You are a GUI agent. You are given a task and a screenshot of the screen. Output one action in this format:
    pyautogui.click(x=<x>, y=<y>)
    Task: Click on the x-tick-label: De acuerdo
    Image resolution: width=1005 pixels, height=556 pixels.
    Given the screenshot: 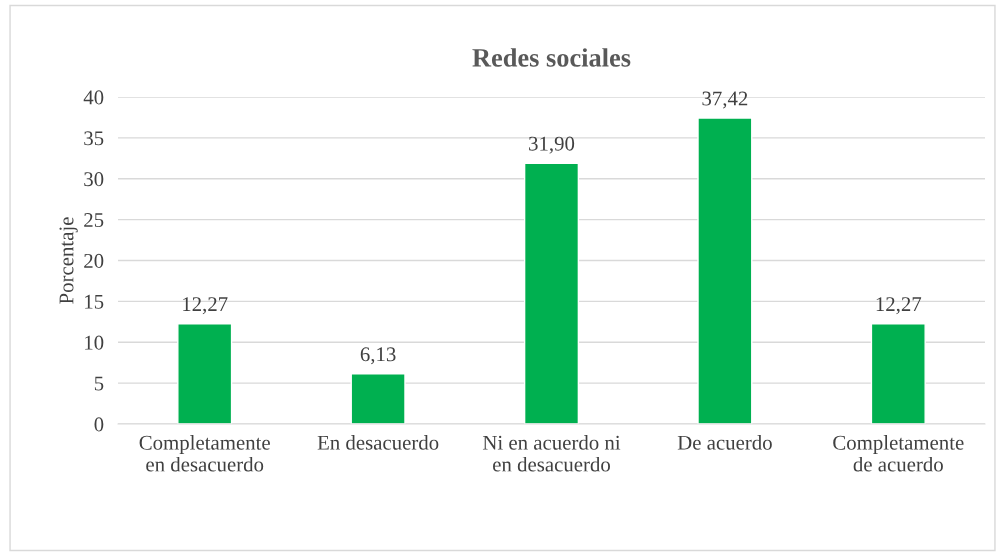 What is the action you would take?
    pyautogui.click(x=724, y=442)
    